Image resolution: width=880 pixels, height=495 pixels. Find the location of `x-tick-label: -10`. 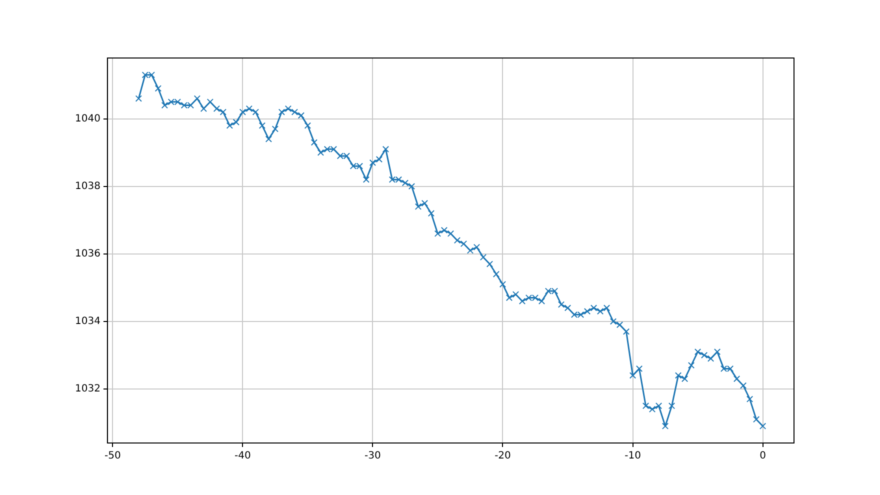

x-tick-label: -10 is located at coordinates (632, 456).